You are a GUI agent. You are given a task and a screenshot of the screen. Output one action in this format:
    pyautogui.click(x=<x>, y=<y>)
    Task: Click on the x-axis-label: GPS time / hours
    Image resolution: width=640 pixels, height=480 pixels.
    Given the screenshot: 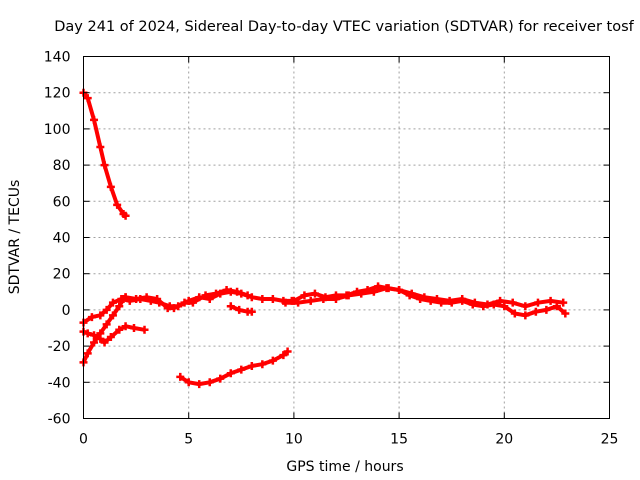 What is the action you would take?
    pyautogui.click(x=344, y=467)
    